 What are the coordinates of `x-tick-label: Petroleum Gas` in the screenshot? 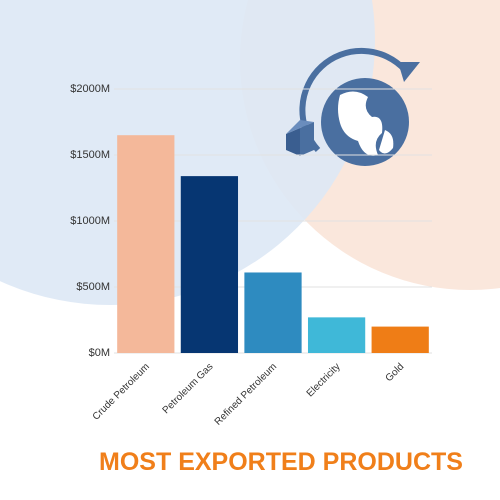 It's located at (188, 388).